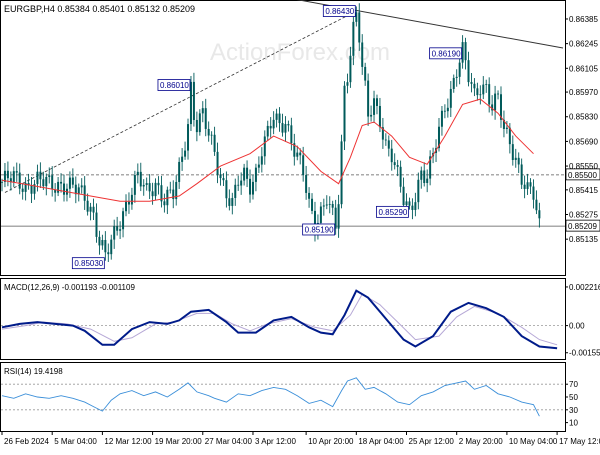 The width and height of the screenshot is (600, 455). I want to click on macd-y-tick-label: -0.001556, so click(584, 353).